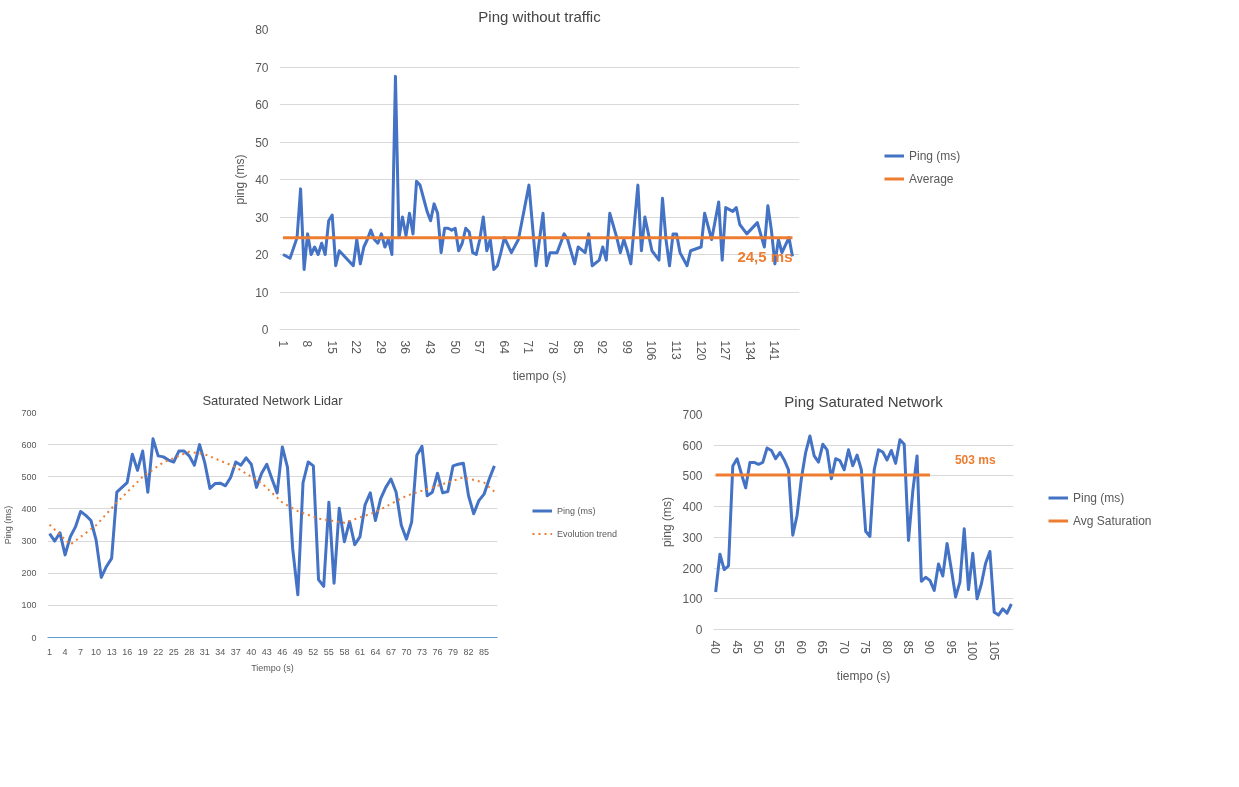 This screenshot has height=787, width=1239. Describe the element at coordinates (65, 651) in the screenshot. I see `x-tick-label: 4` at that location.